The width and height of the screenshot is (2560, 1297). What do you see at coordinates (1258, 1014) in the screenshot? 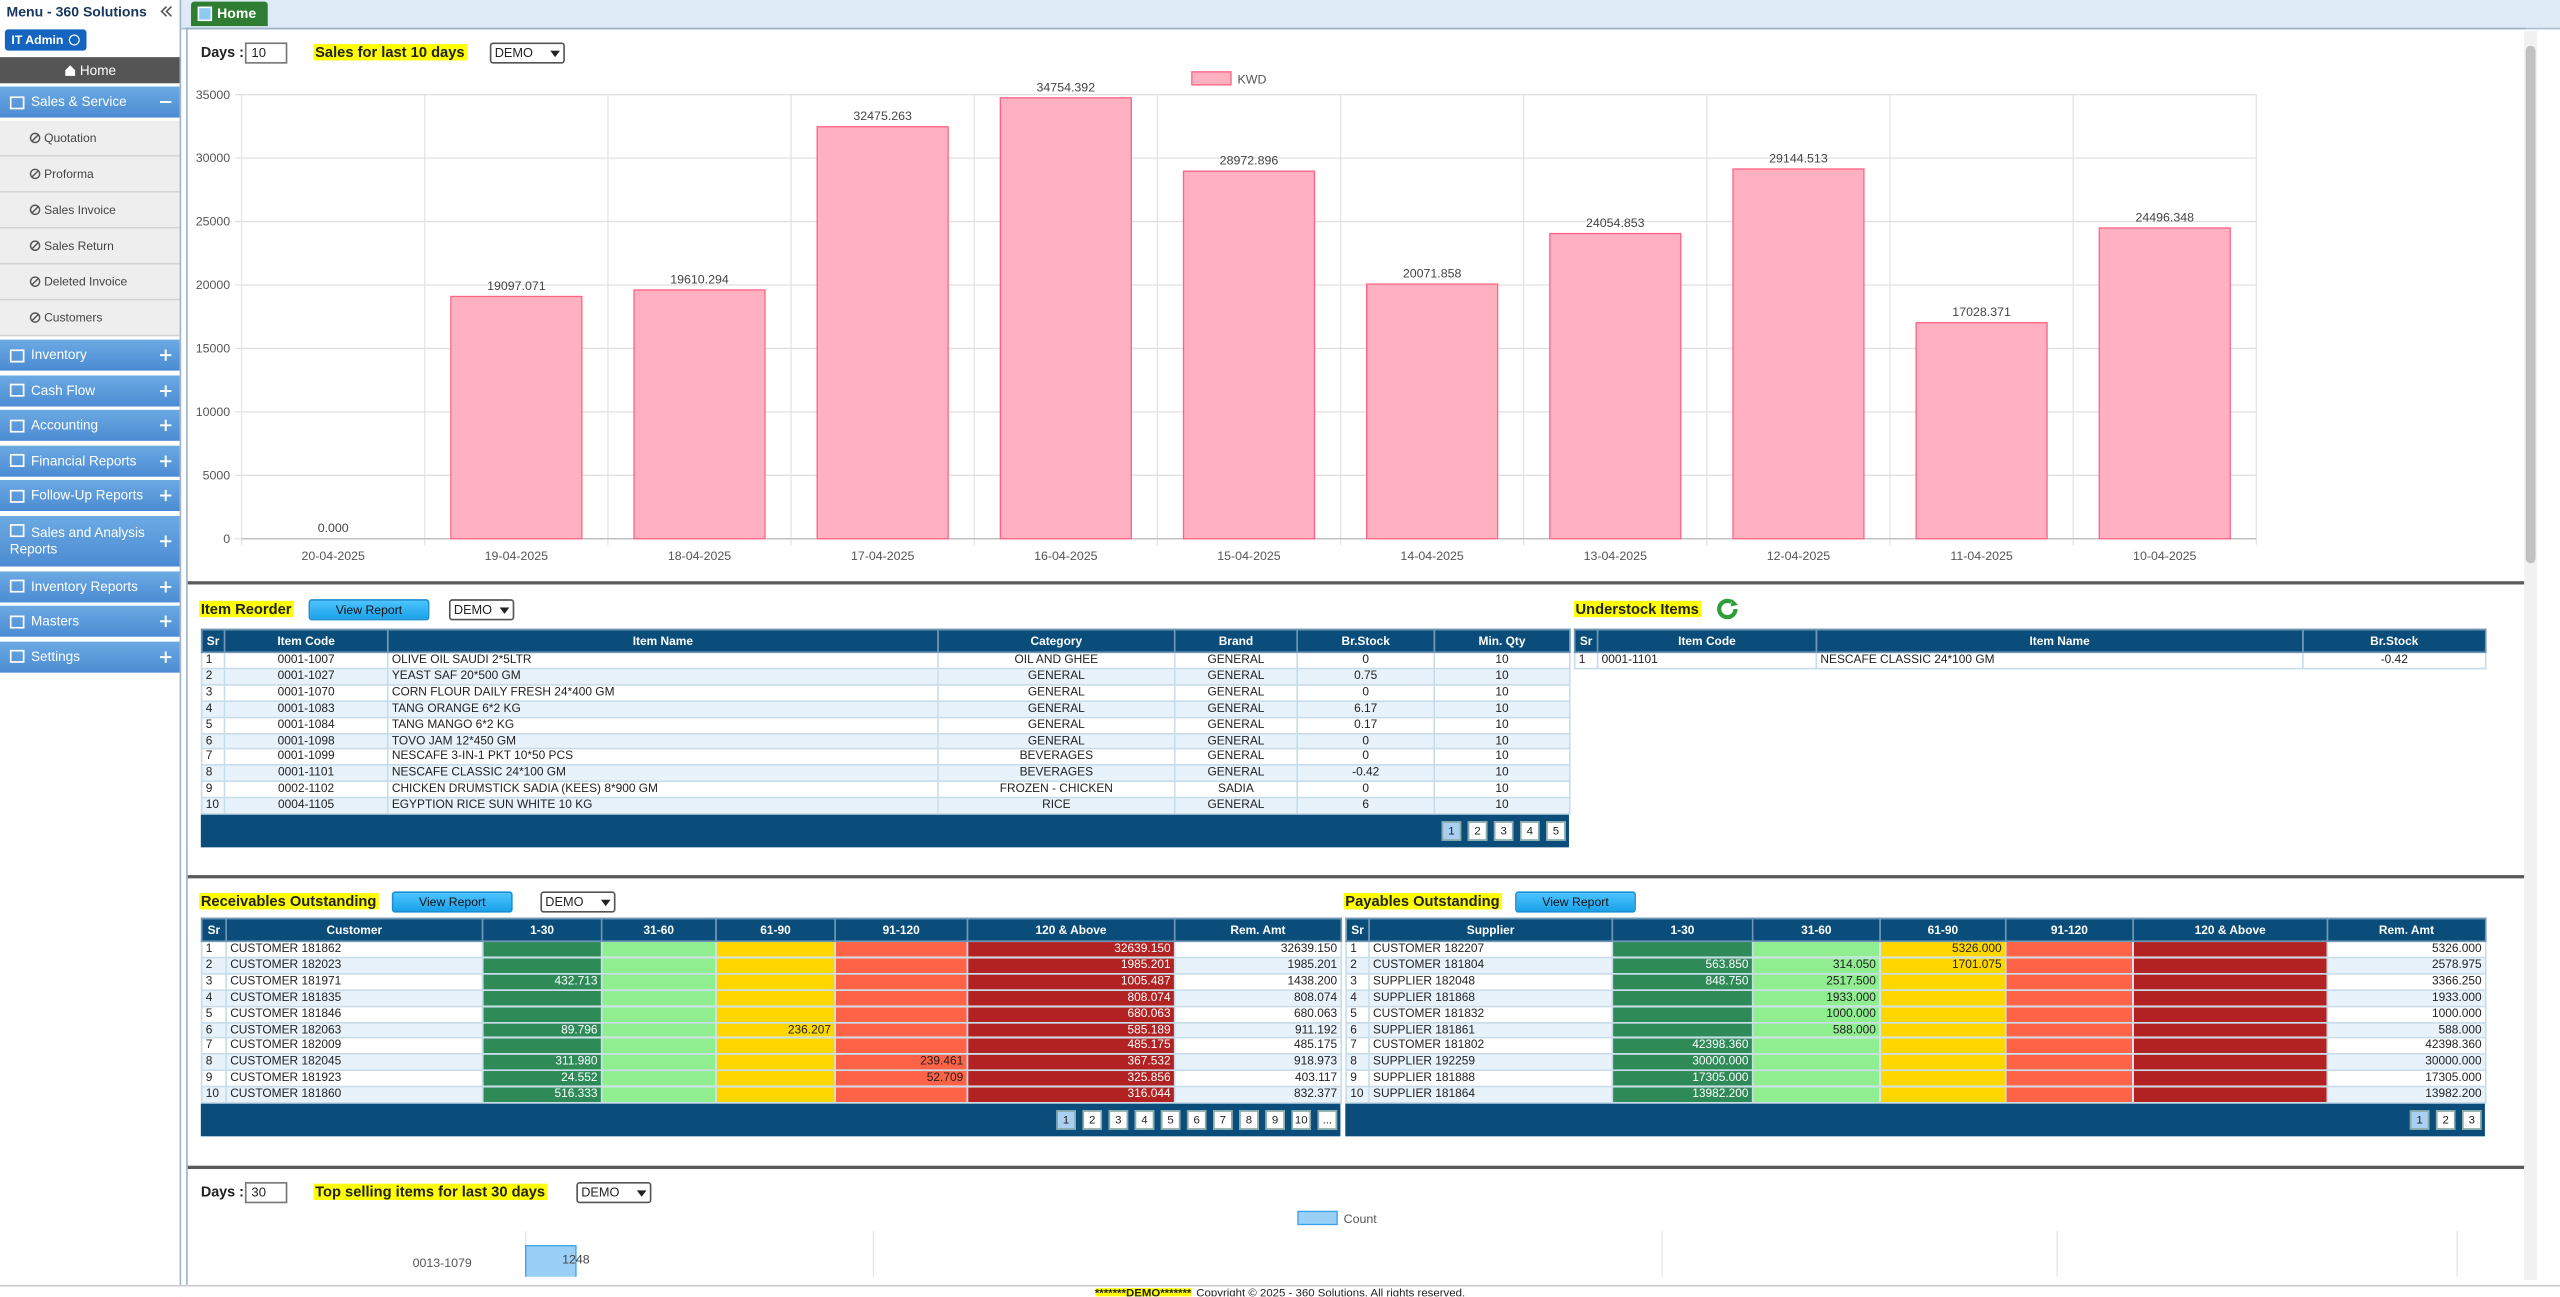
I see `table-cell: 680.063` at bounding box center [1258, 1014].